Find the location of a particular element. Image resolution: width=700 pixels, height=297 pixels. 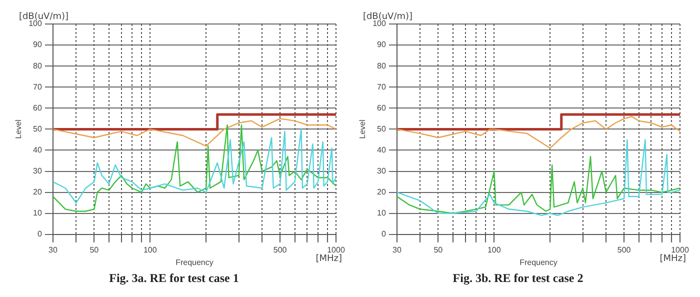

text: Fig. 3b. RE for test case 2 is located at coordinates (518, 277).